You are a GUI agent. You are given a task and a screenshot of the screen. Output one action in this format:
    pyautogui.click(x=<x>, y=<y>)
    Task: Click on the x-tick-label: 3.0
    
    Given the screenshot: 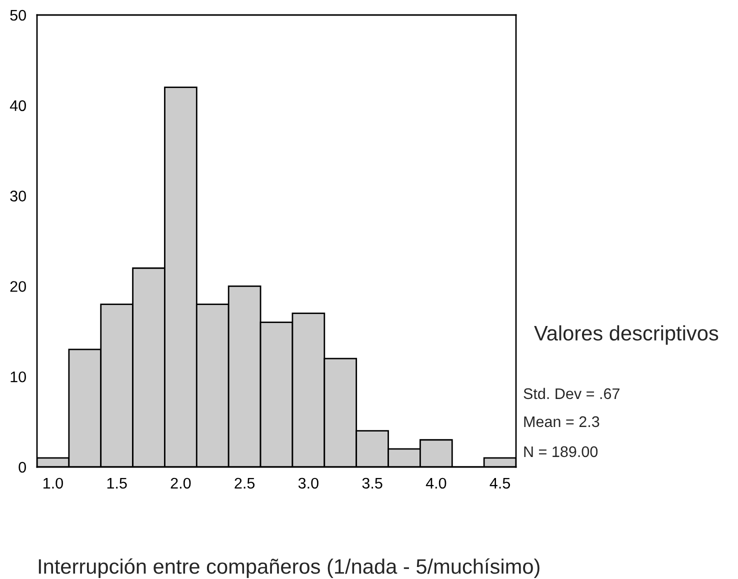 What is the action you would take?
    pyautogui.click(x=308, y=483)
    